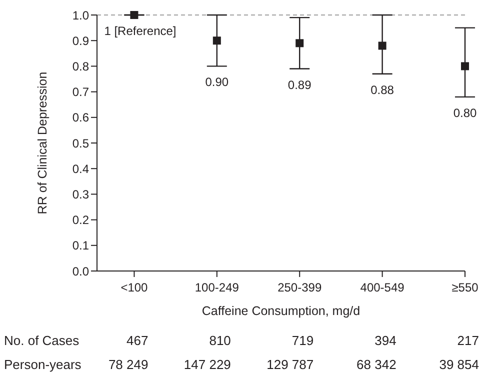  What do you see at coordinates (382, 287) in the screenshot?
I see `x-tick-label: 400-549` at bounding box center [382, 287].